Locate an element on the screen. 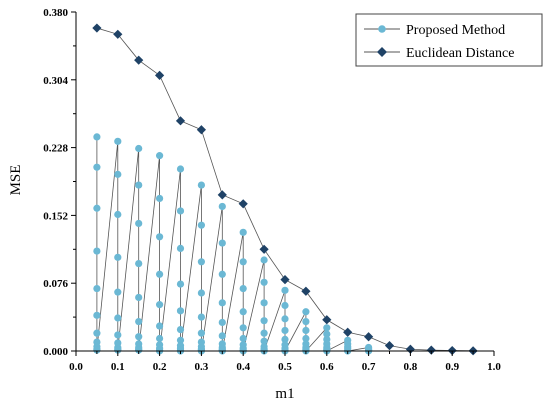 Image resolution: width=550 pixels, height=406 pixels. x-tick-label: 0.5 is located at coordinates (285, 367).